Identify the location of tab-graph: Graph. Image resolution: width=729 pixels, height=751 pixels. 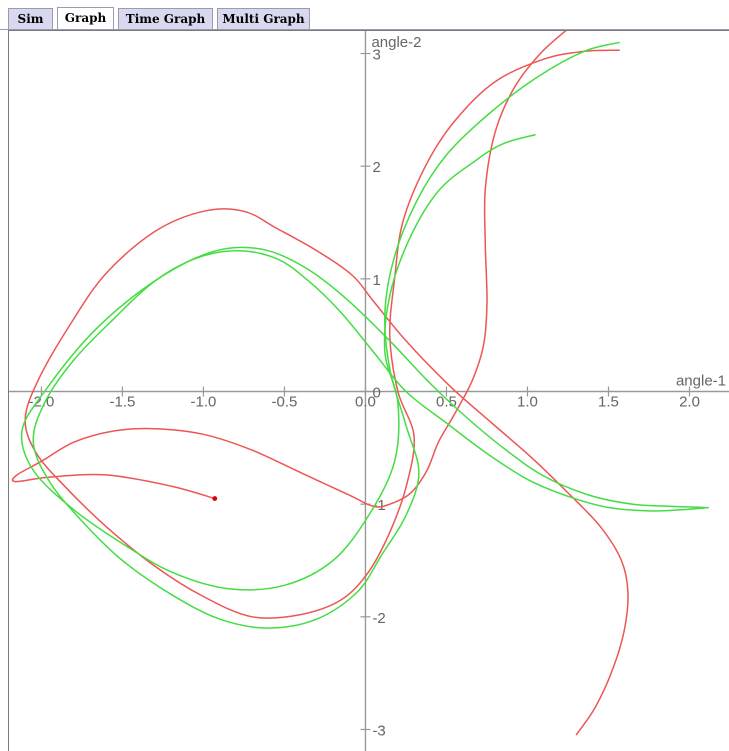
(85, 18).